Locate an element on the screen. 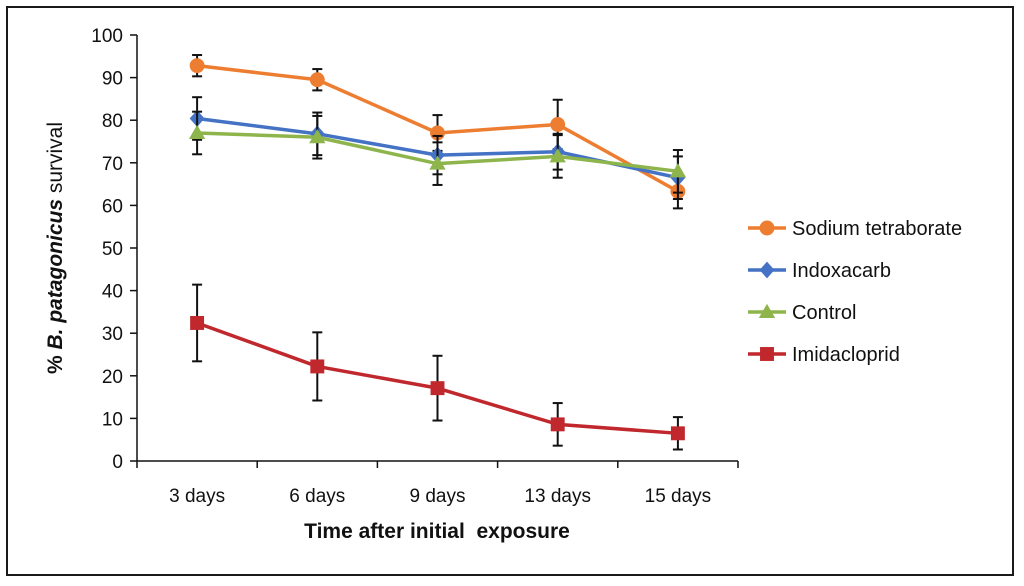 The width and height of the screenshot is (1024, 586). legend-item: Sodium tetraborate is located at coordinates (855, 229).